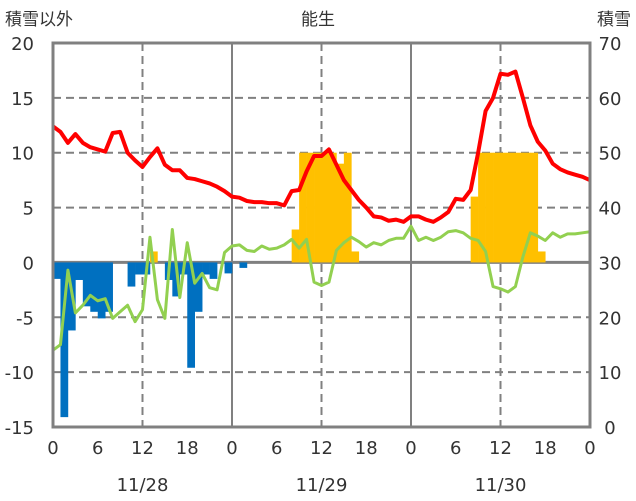  What do you see at coordinates (610, 318) in the screenshot?
I see `right-tick-label: 20` at bounding box center [610, 318].